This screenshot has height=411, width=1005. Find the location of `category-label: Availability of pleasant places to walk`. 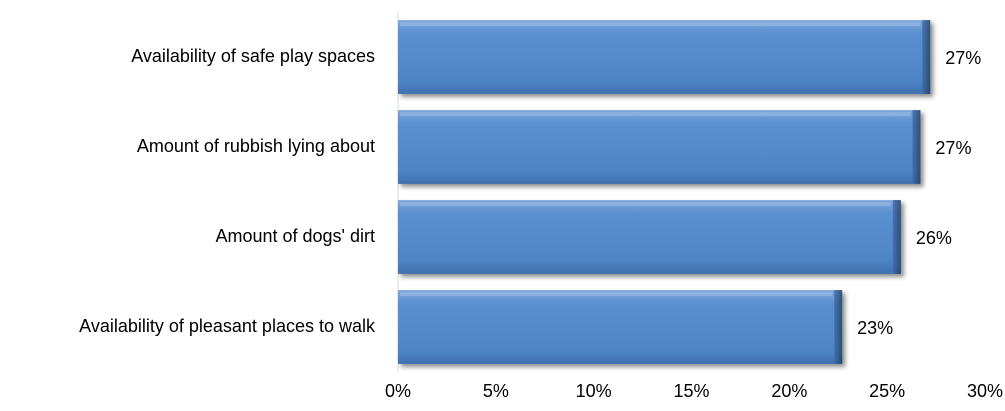

category-label: Availability of pleasant places to walk is located at coordinates (227, 326).